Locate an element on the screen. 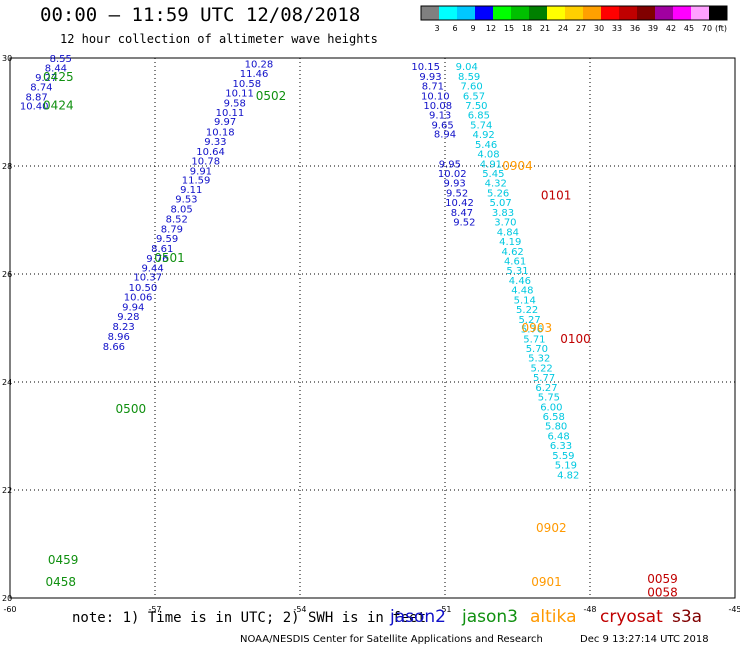 The image size is (740, 650). wave-height-label: 8.44 is located at coordinates (56, 69).